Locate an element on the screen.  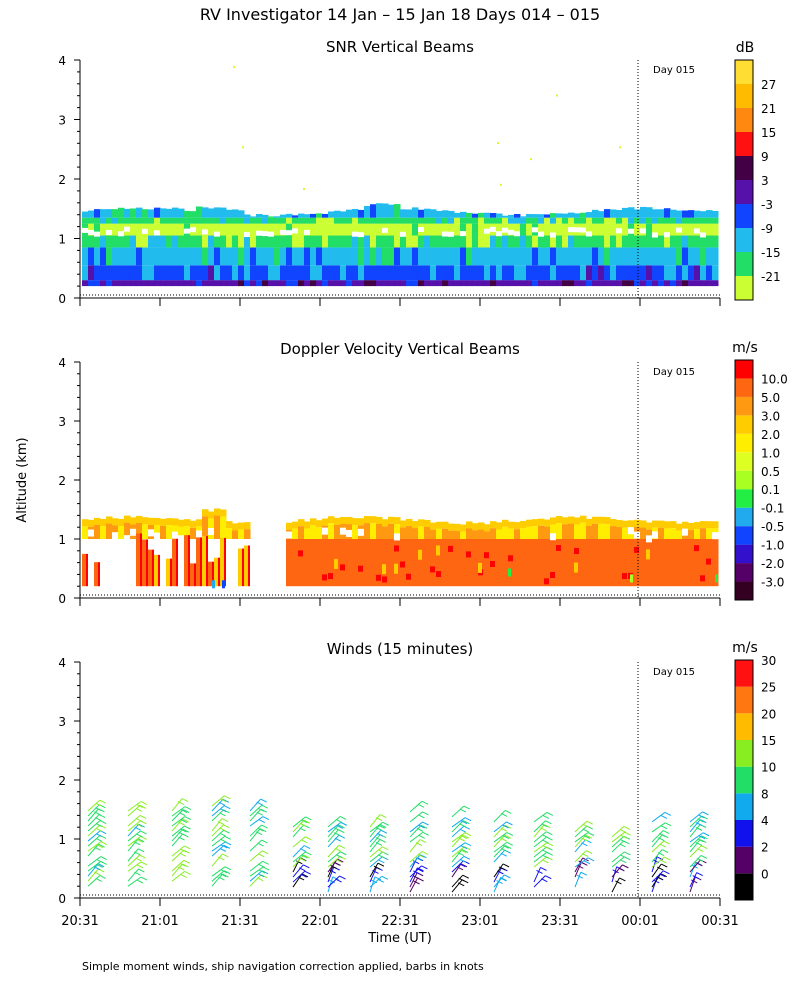
x-tick-label: 23:01 is located at coordinates (479, 921).